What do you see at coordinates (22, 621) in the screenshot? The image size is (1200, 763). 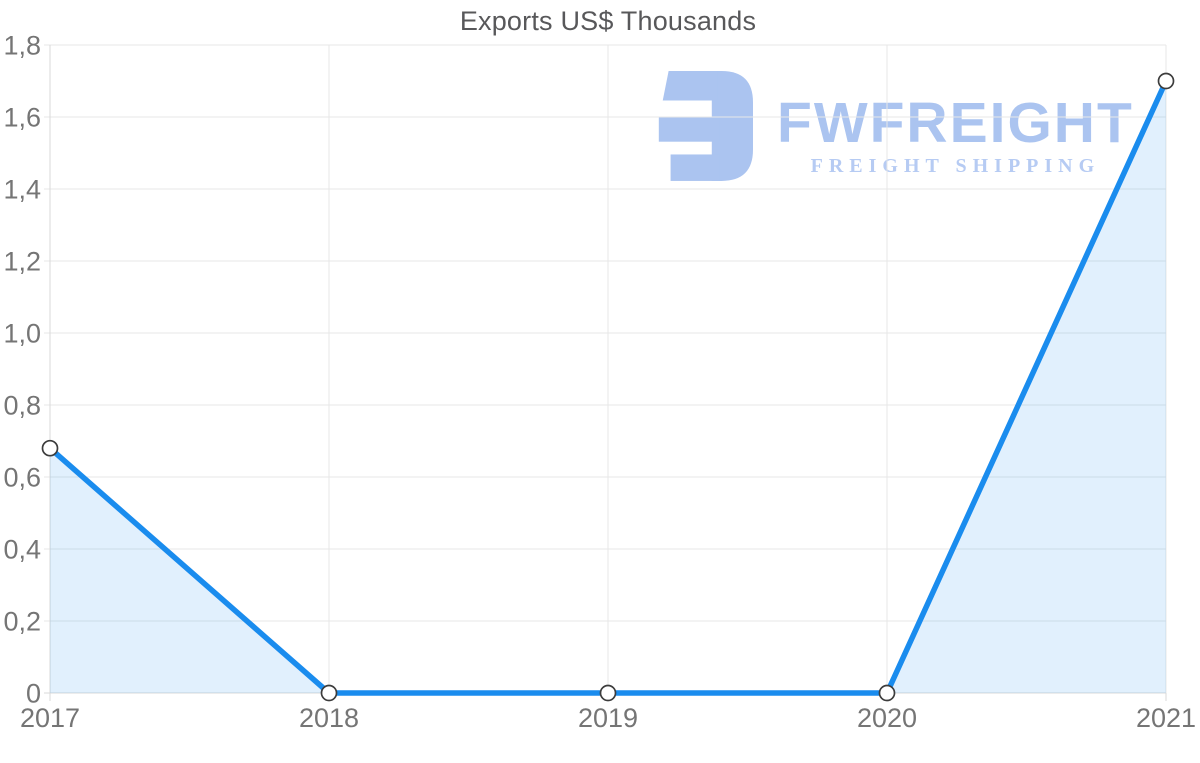 I see `y-tick-label: 0,2` at bounding box center [22, 621].